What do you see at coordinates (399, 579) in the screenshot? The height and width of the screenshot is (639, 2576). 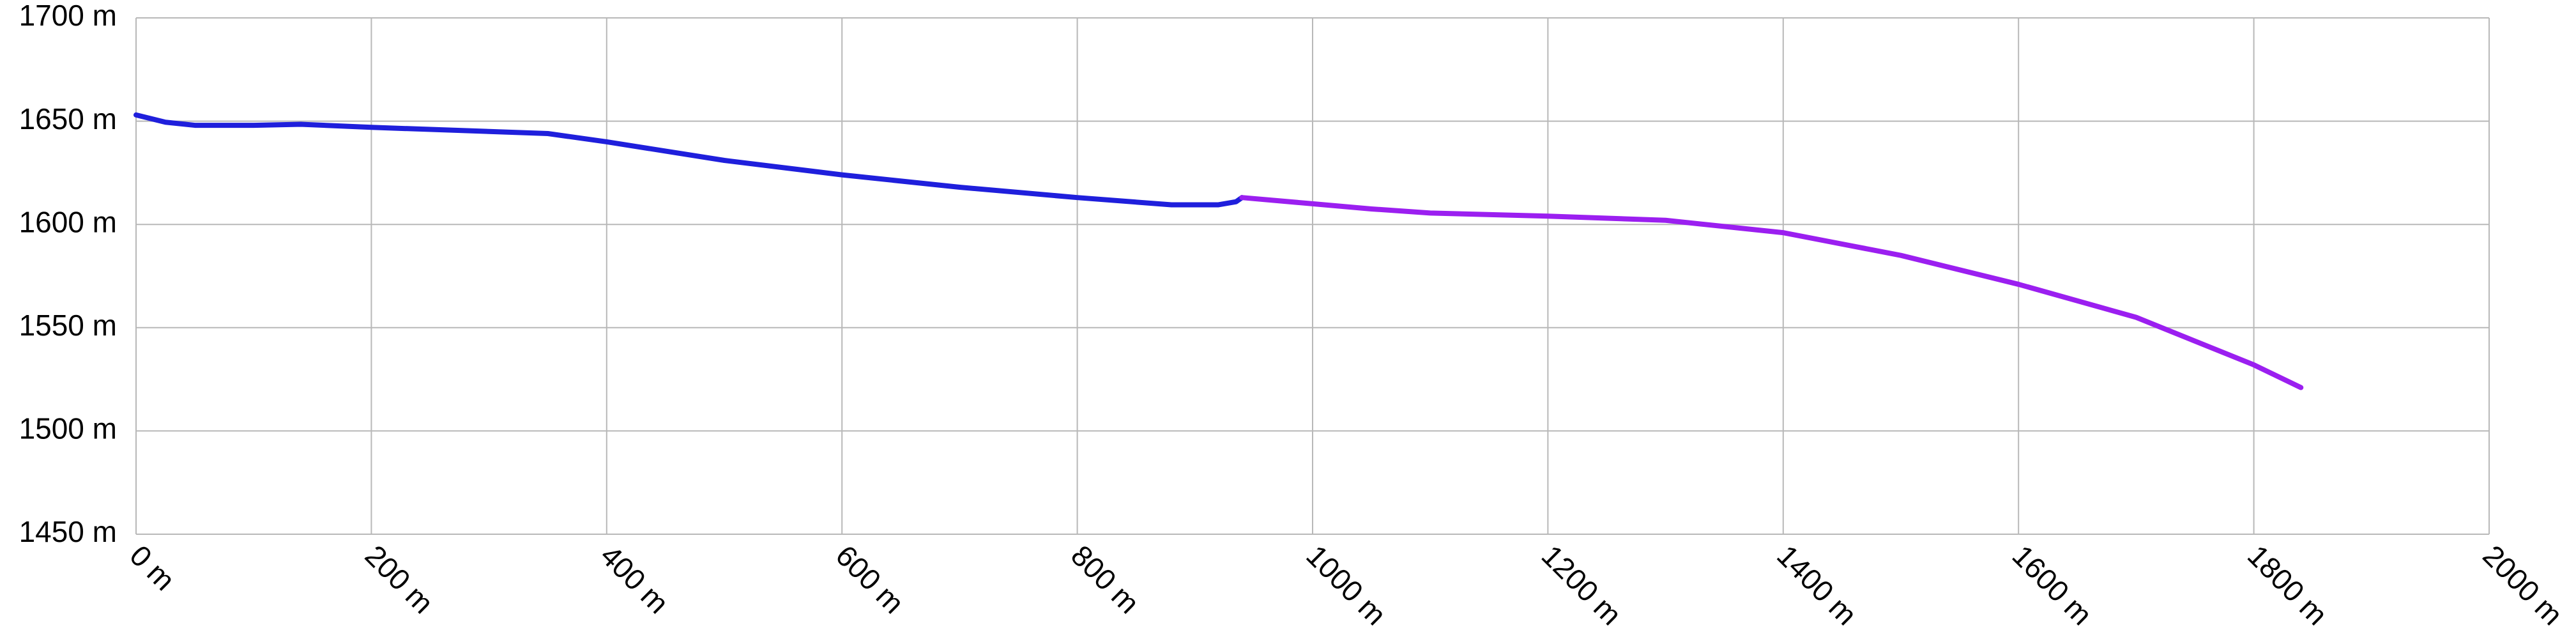 I see `x-tick-label: 200 m` at bounding box center [399, 579].